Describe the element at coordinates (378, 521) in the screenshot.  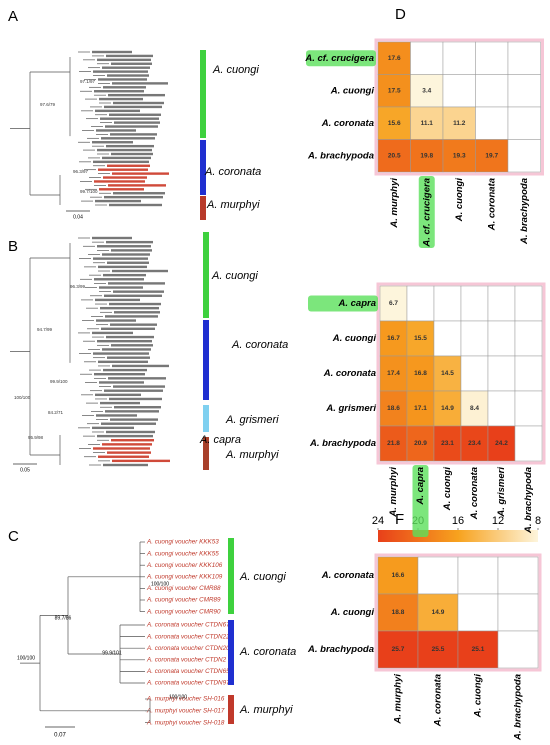
I see `colorbar-tick-label: 24` at that location.